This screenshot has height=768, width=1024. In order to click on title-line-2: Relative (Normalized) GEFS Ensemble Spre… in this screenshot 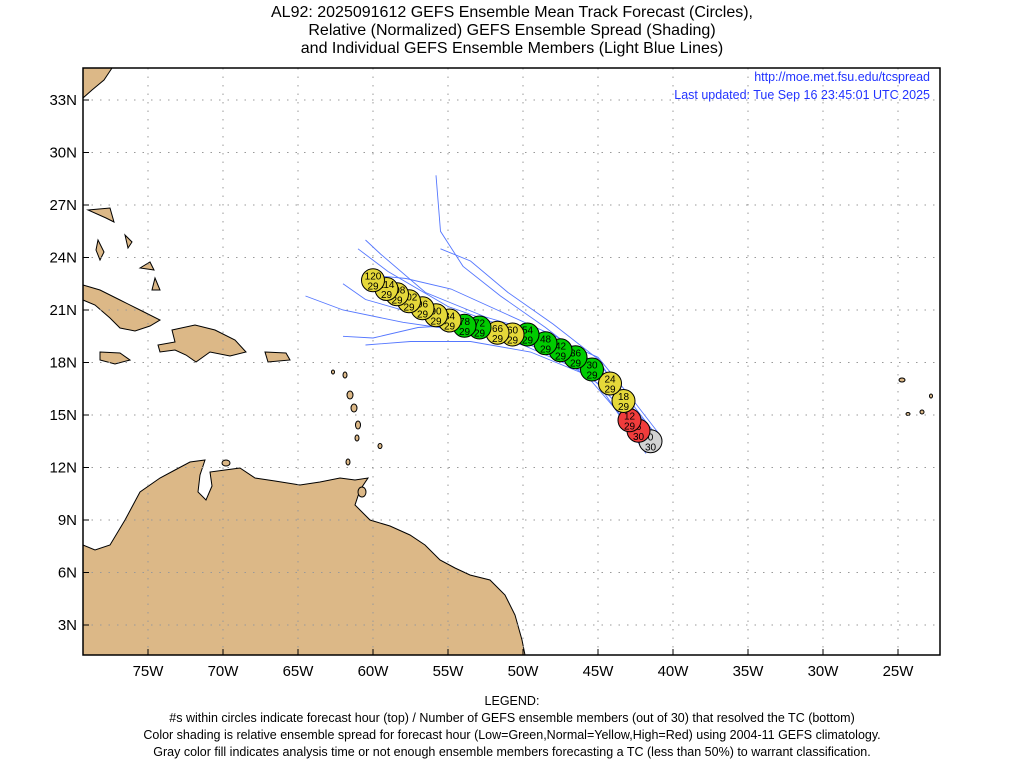, I will do `click(512, 30)`.